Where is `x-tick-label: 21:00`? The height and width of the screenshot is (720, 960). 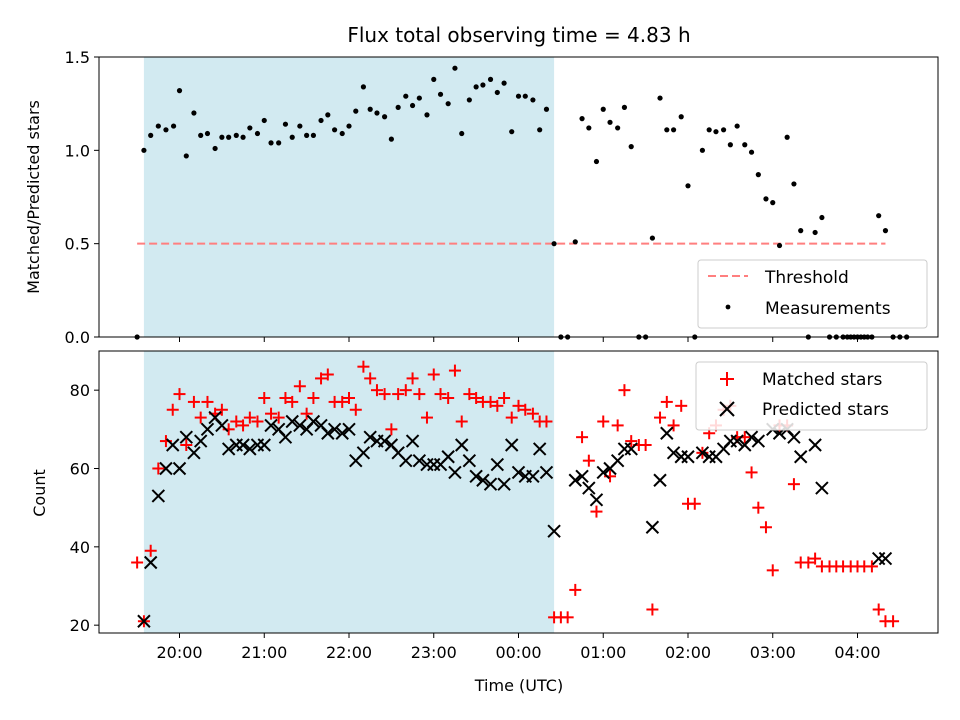 x-tick-label: 21:00 is located at coordinates (264, 652).